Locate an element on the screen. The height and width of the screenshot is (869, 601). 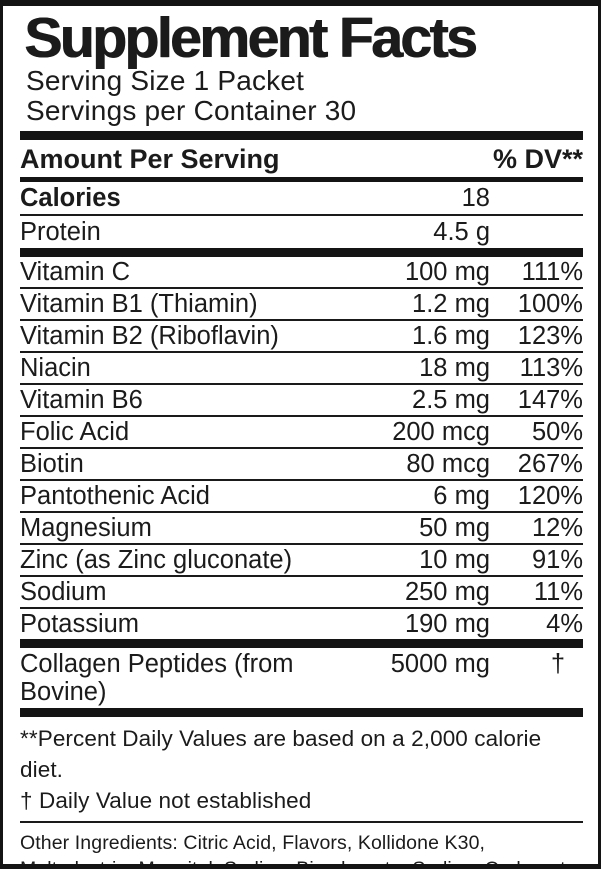
nutrient-name: Sodium is located at coordinates (63, 592).